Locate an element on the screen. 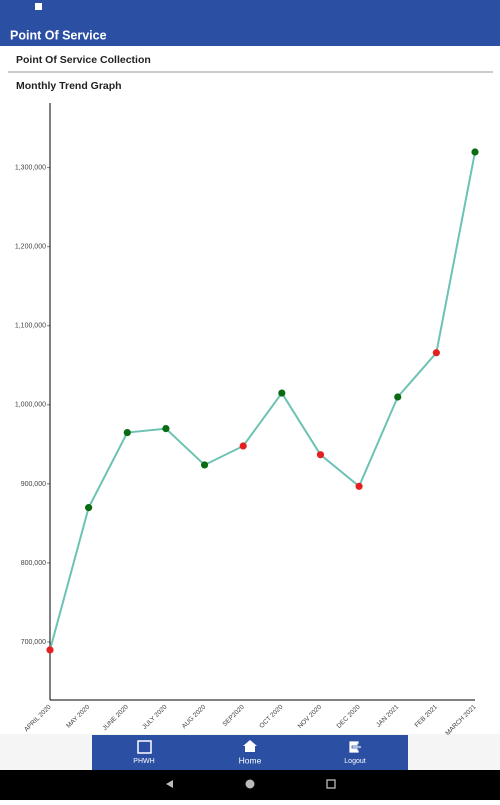 The image size is (500, 805). x-tick-label: AUG 2020 is located at coordinates (194, 716).